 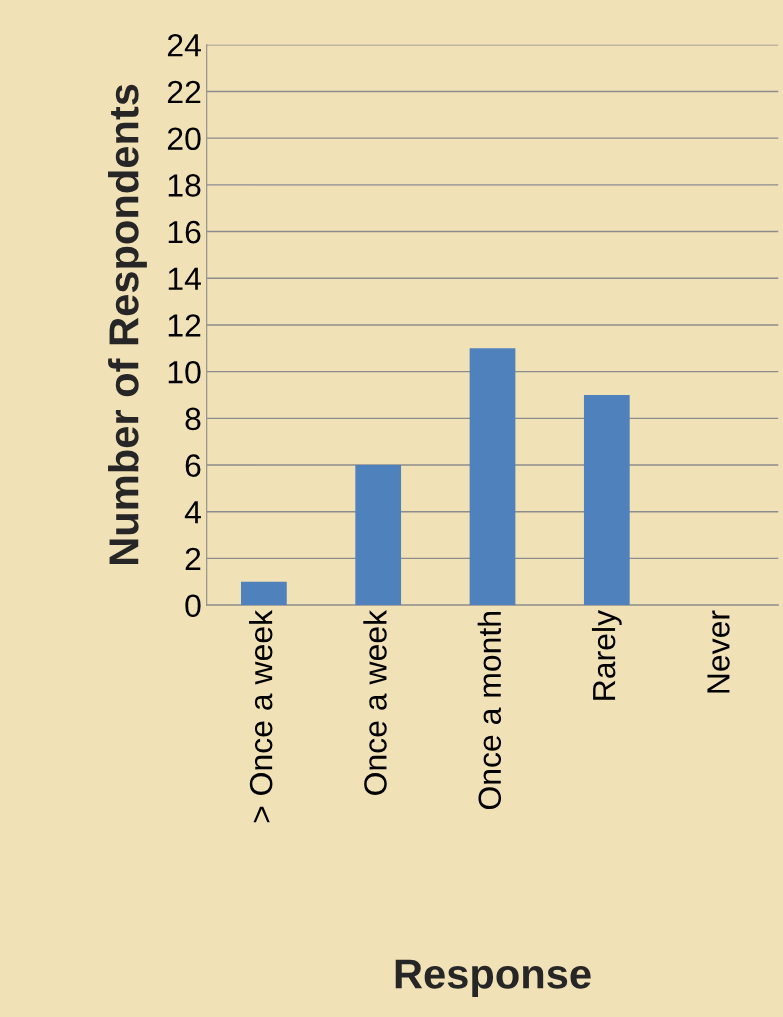 I want to click on y-tick-label: 4, so click(x=192, y=512).